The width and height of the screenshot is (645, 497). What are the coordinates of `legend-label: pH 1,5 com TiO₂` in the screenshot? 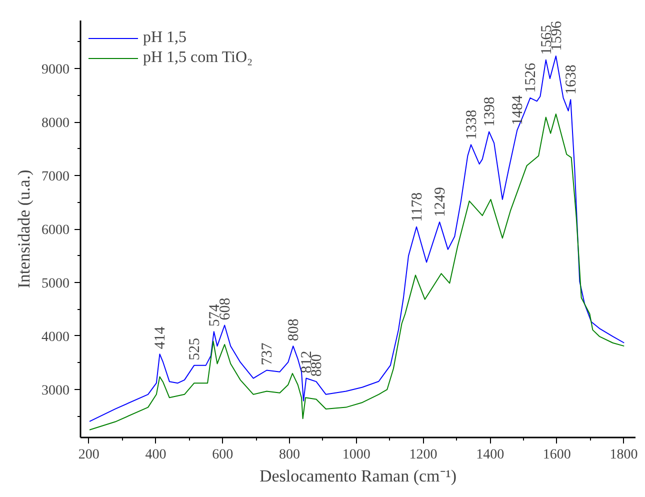 It's located at (198, 58).